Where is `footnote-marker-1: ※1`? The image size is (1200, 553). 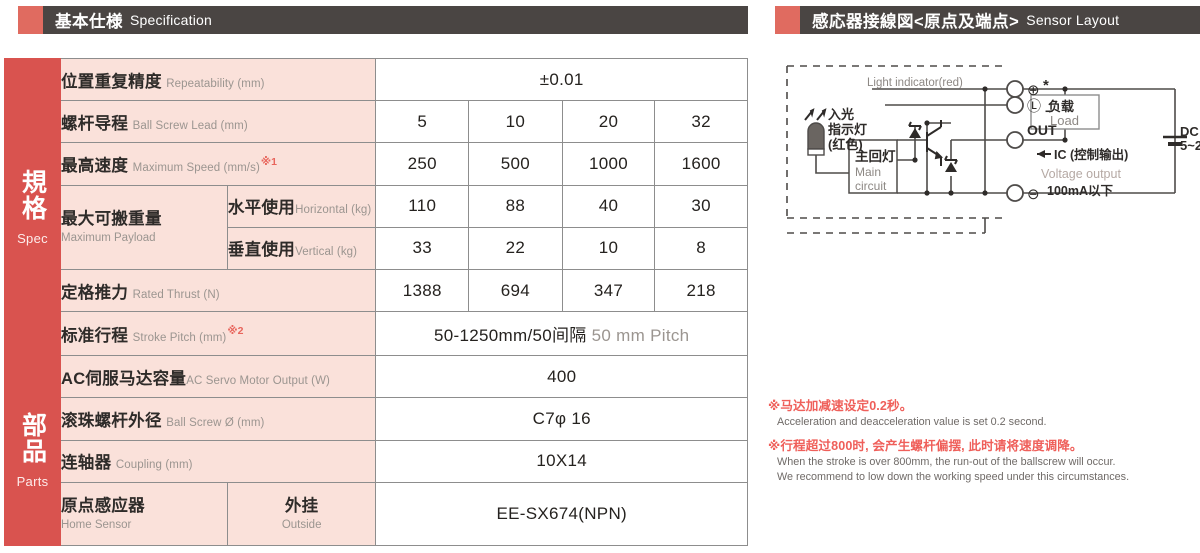 footnote-marker-1: ※1 is located at coordinates (268, 161).